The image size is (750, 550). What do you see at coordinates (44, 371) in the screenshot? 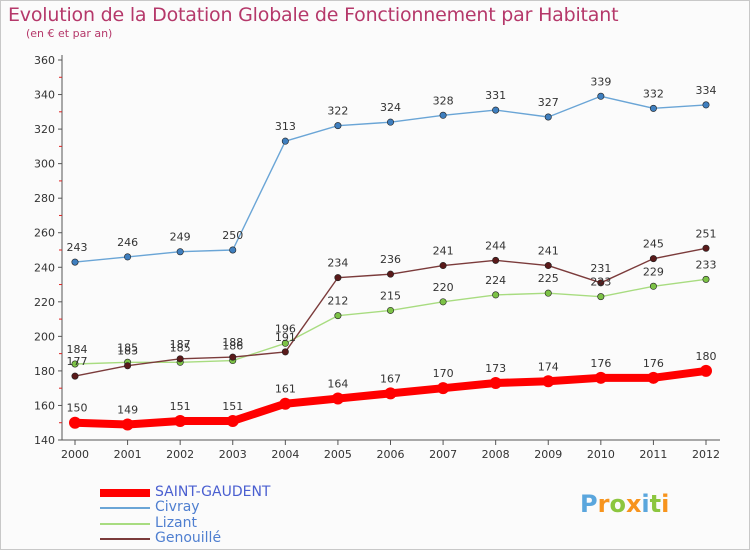
I see `y-tick-label-180: 180` at bounding box center [44, 371].